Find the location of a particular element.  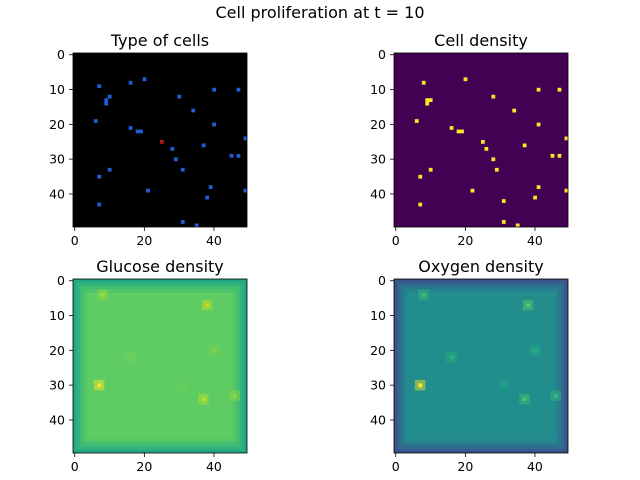

panel-title: Type of cells is located at coordinates (159, 40).